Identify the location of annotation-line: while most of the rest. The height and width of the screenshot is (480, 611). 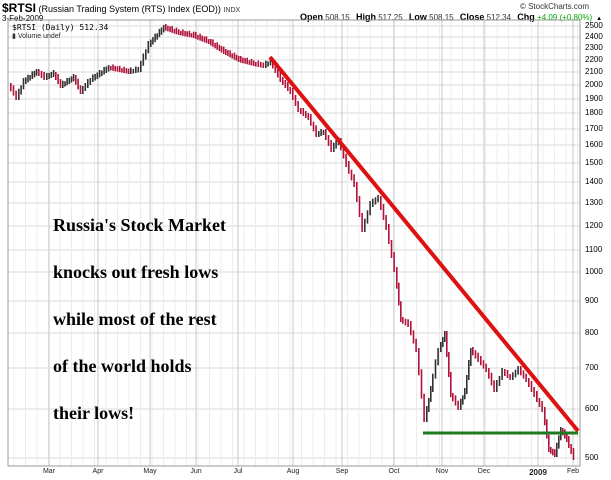
(135, 319).